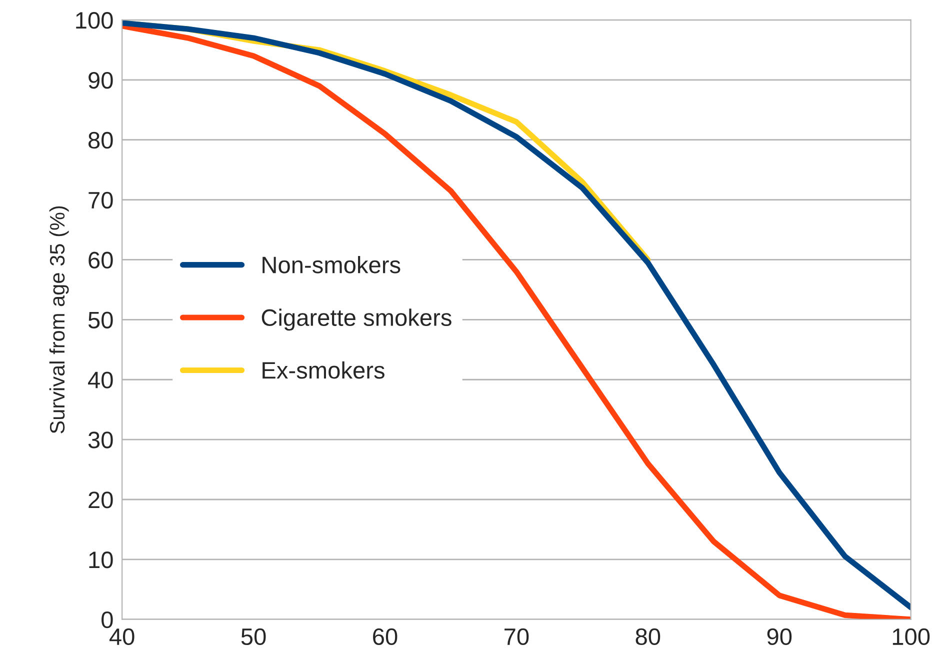  What do you see at coordinates (323, 370) in the screenshot?
I see `legend-label: Ex-smokers` at bounding box center [323, 370].